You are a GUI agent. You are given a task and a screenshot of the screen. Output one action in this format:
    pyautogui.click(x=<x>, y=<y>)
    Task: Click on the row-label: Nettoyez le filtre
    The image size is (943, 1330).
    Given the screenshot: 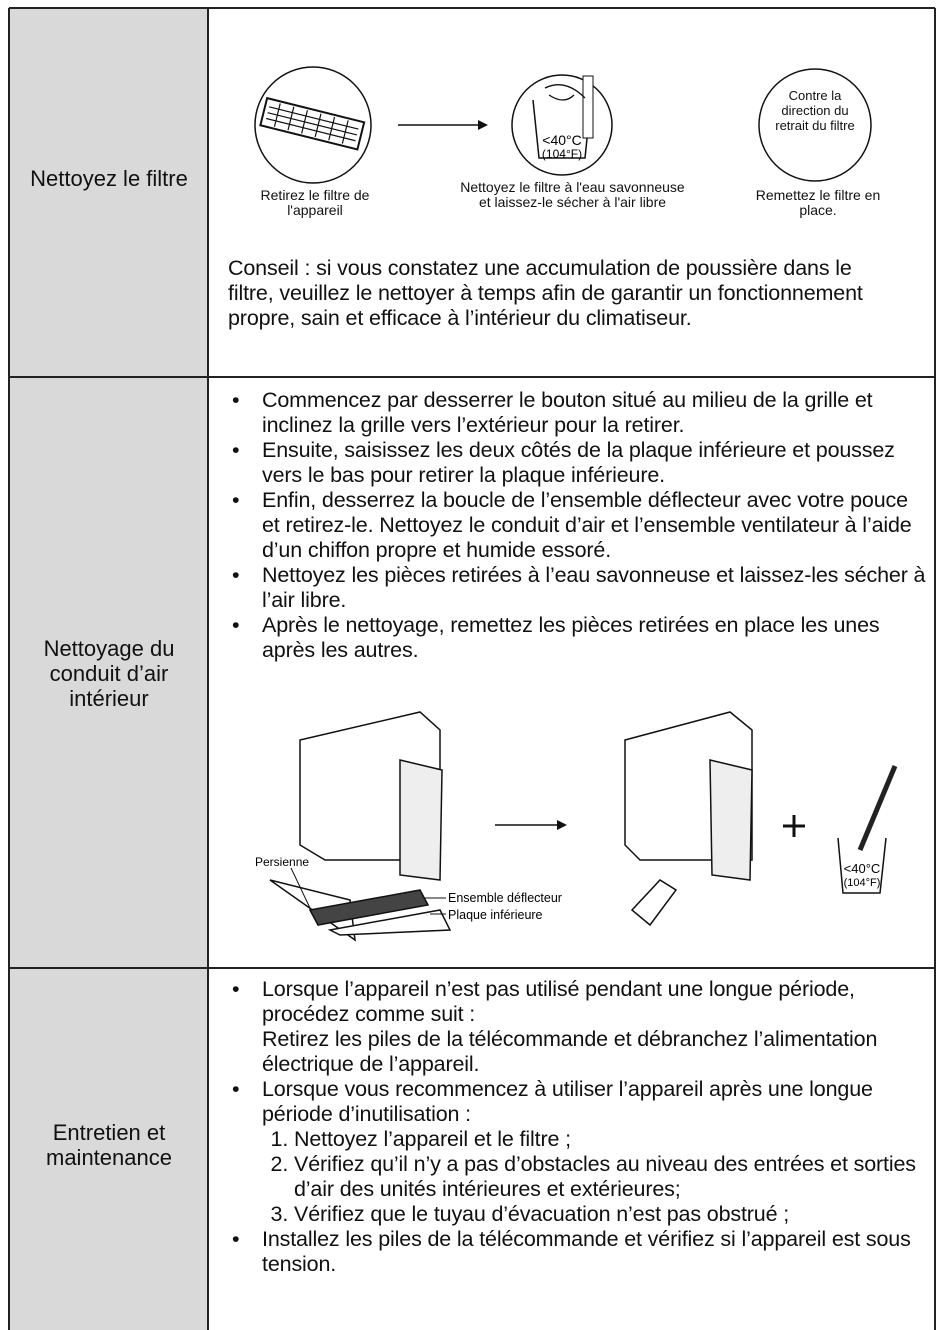 What is the action you would take?
    pyautogui.click(x=109, y=178)
    